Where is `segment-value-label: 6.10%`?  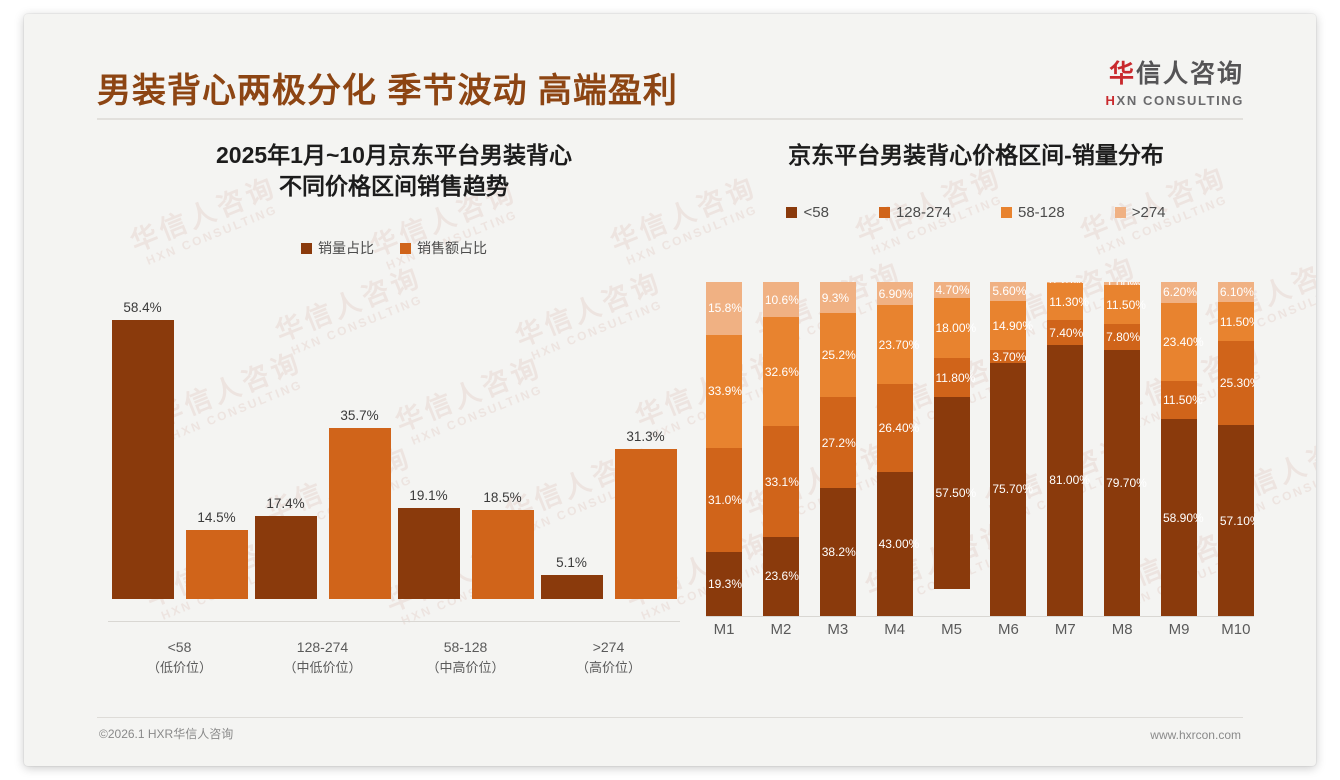
segment-value-label: 6.10% is located at coordinates (1236, 292).